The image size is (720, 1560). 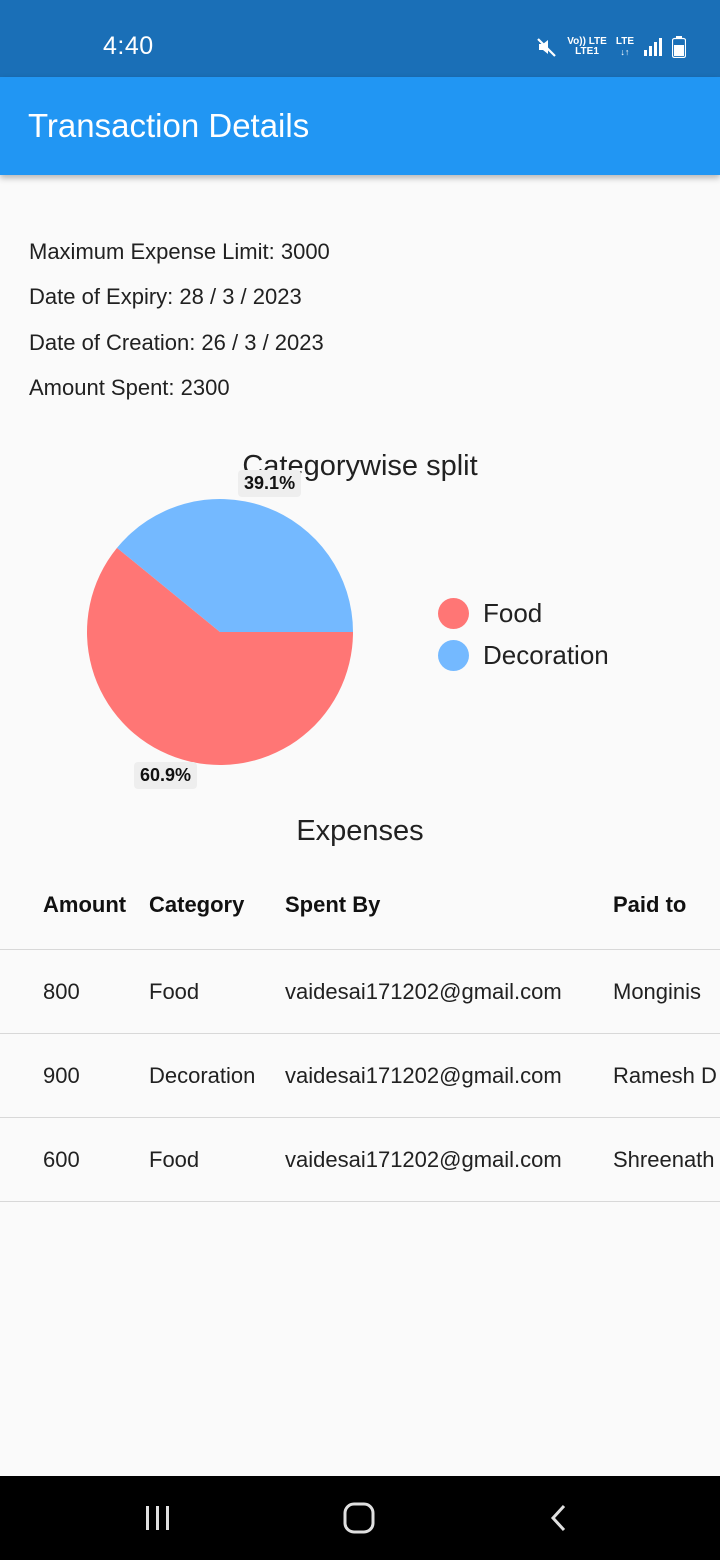 I want to click on legend-label-decoration: Decoration, so click(x=546, y=654).